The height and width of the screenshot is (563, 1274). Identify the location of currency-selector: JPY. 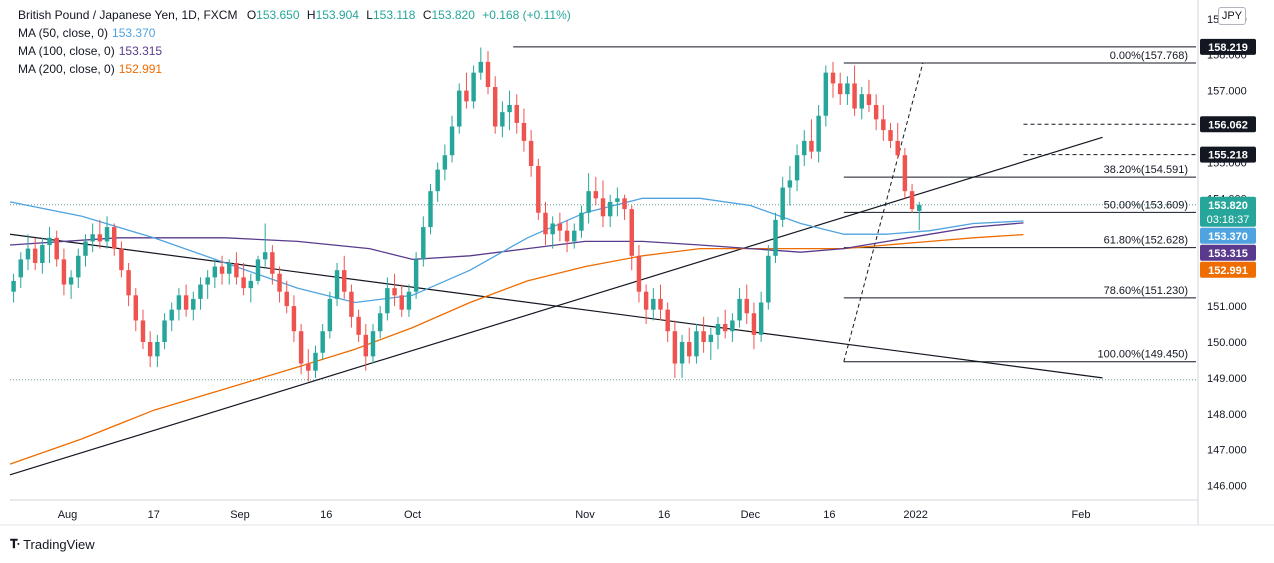
(1232, 16).